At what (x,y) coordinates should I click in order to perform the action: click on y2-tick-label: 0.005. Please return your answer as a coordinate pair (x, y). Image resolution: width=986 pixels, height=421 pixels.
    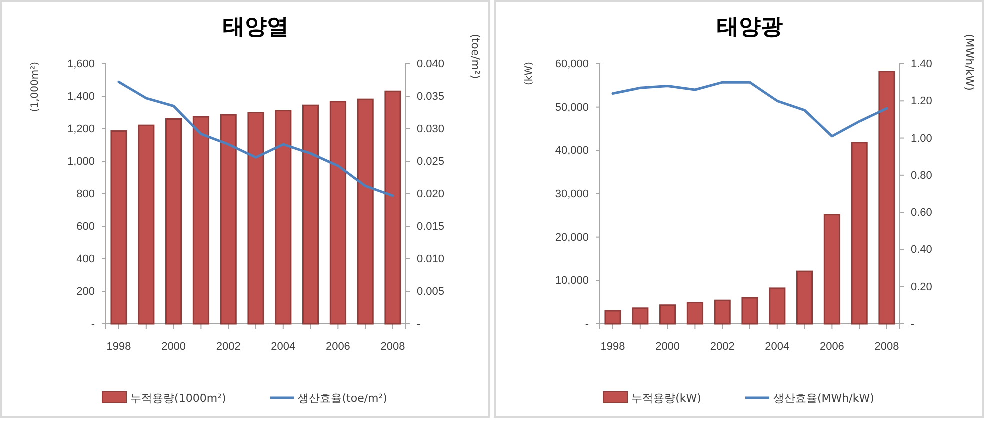
    Looking at the image, I should click on (431, 292).